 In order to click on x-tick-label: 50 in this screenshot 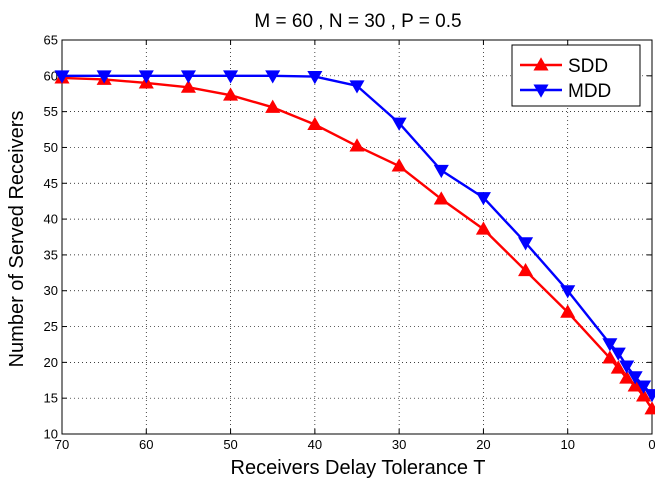, I will do `click(230, 444)`.